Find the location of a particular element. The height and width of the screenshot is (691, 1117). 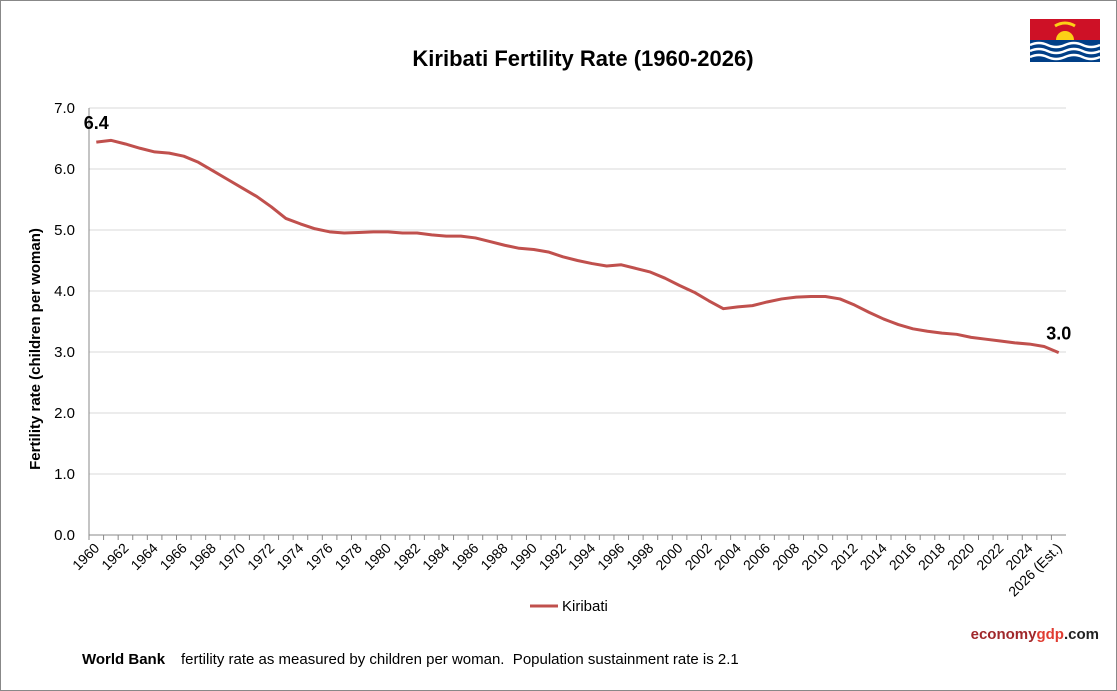

brand-part: economy is located at coordinates (1004, 634).